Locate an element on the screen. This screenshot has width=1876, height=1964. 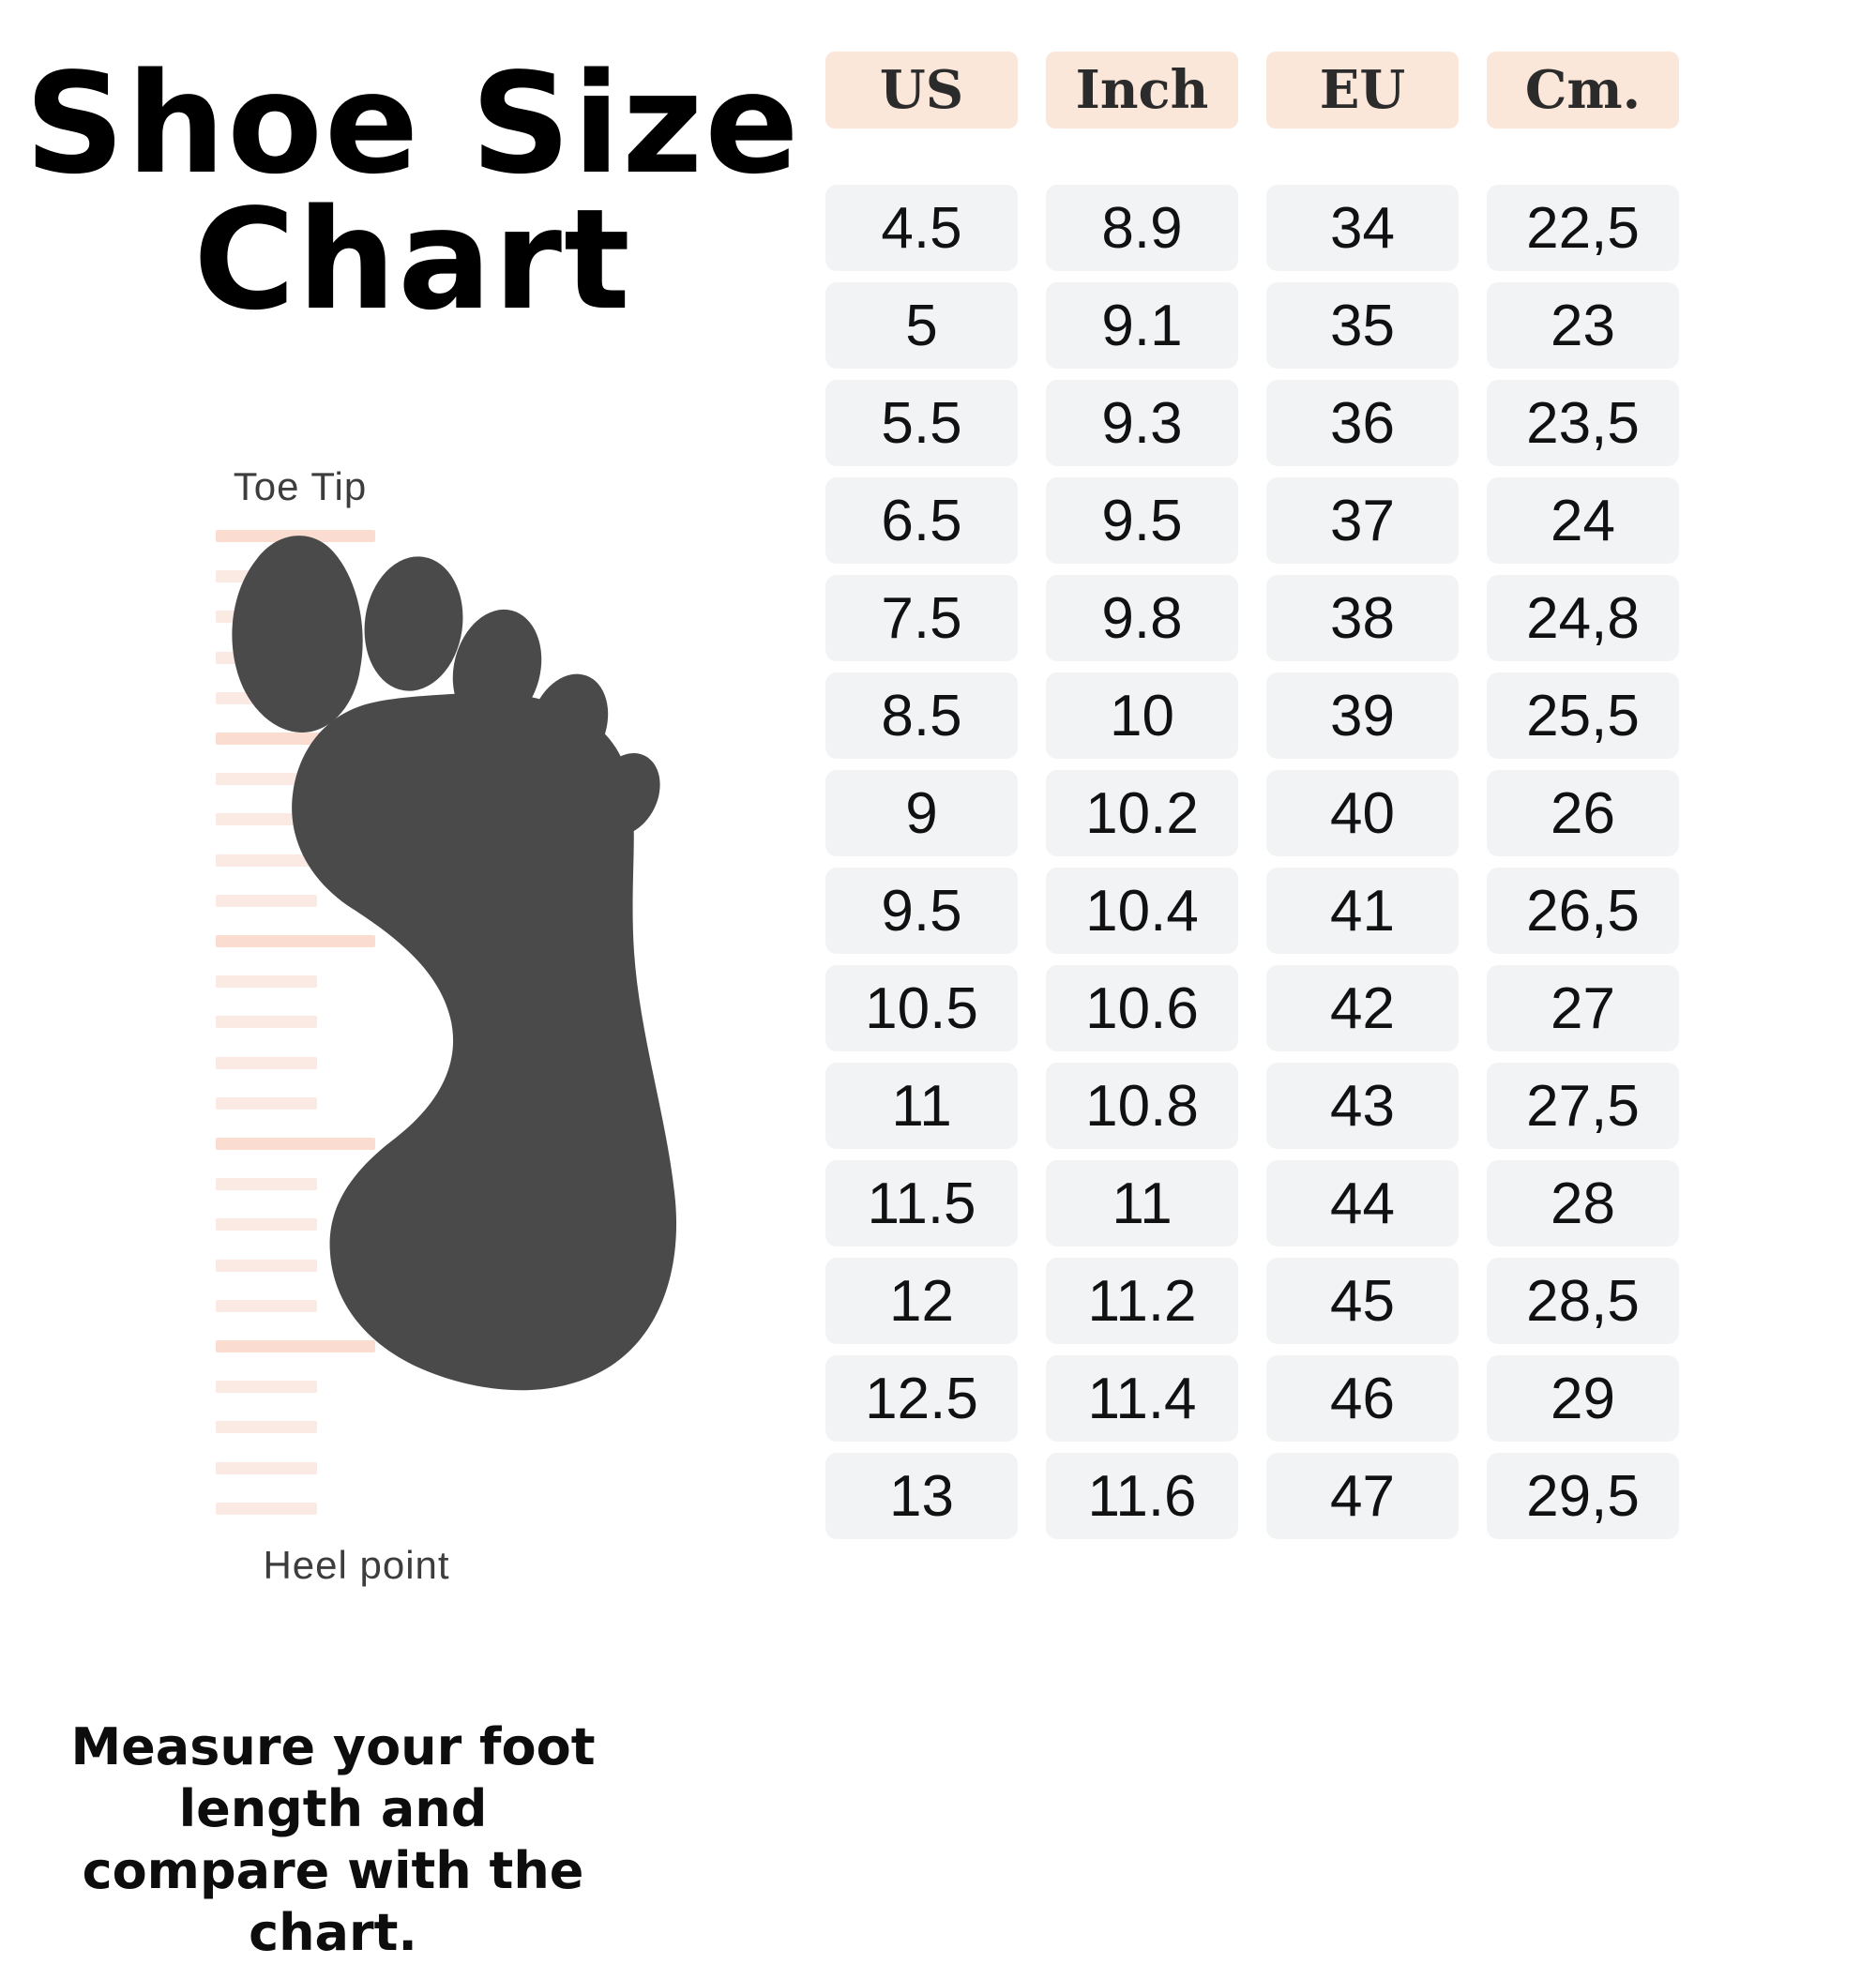
cell-eu: 40 is located at coordinates (1362, 813).